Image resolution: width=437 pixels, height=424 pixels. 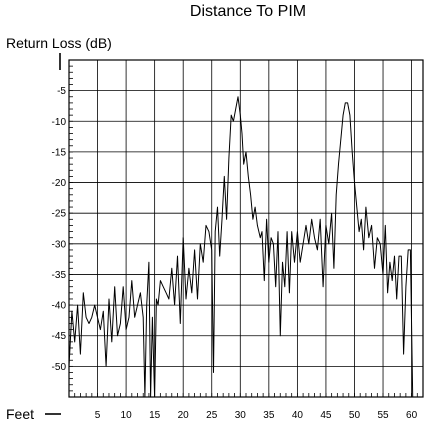 What do you see at coordinates (127, 415) in the screenshot?
I see `x-tick-label: 10` at bounding box center [127, 415].